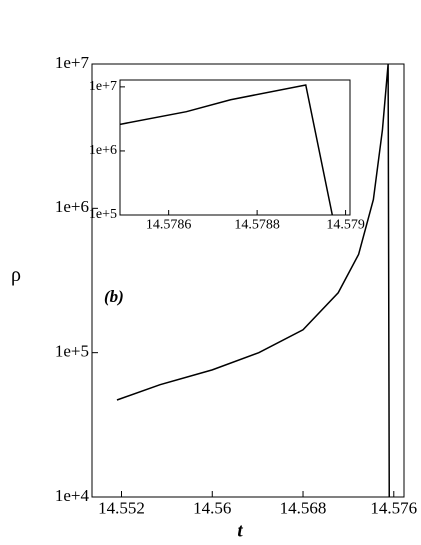  Describe the element at coordinates (121, 508) in the screenshot. I see `x-tick-label: 14.552` at that location.